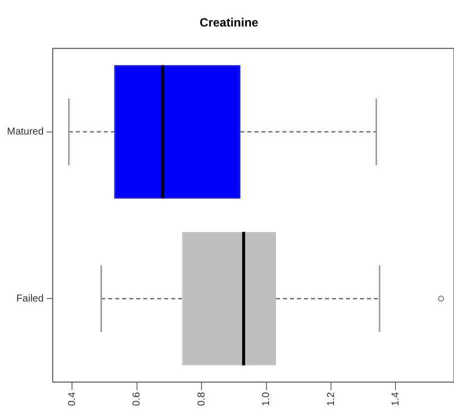 Image resolution: width=454 pixels, height=412 pixels. What do you see at coordinates (202, 399) in the screenshot?
I see `x-tick-label: 0.8` at bounding box center [202, 399].